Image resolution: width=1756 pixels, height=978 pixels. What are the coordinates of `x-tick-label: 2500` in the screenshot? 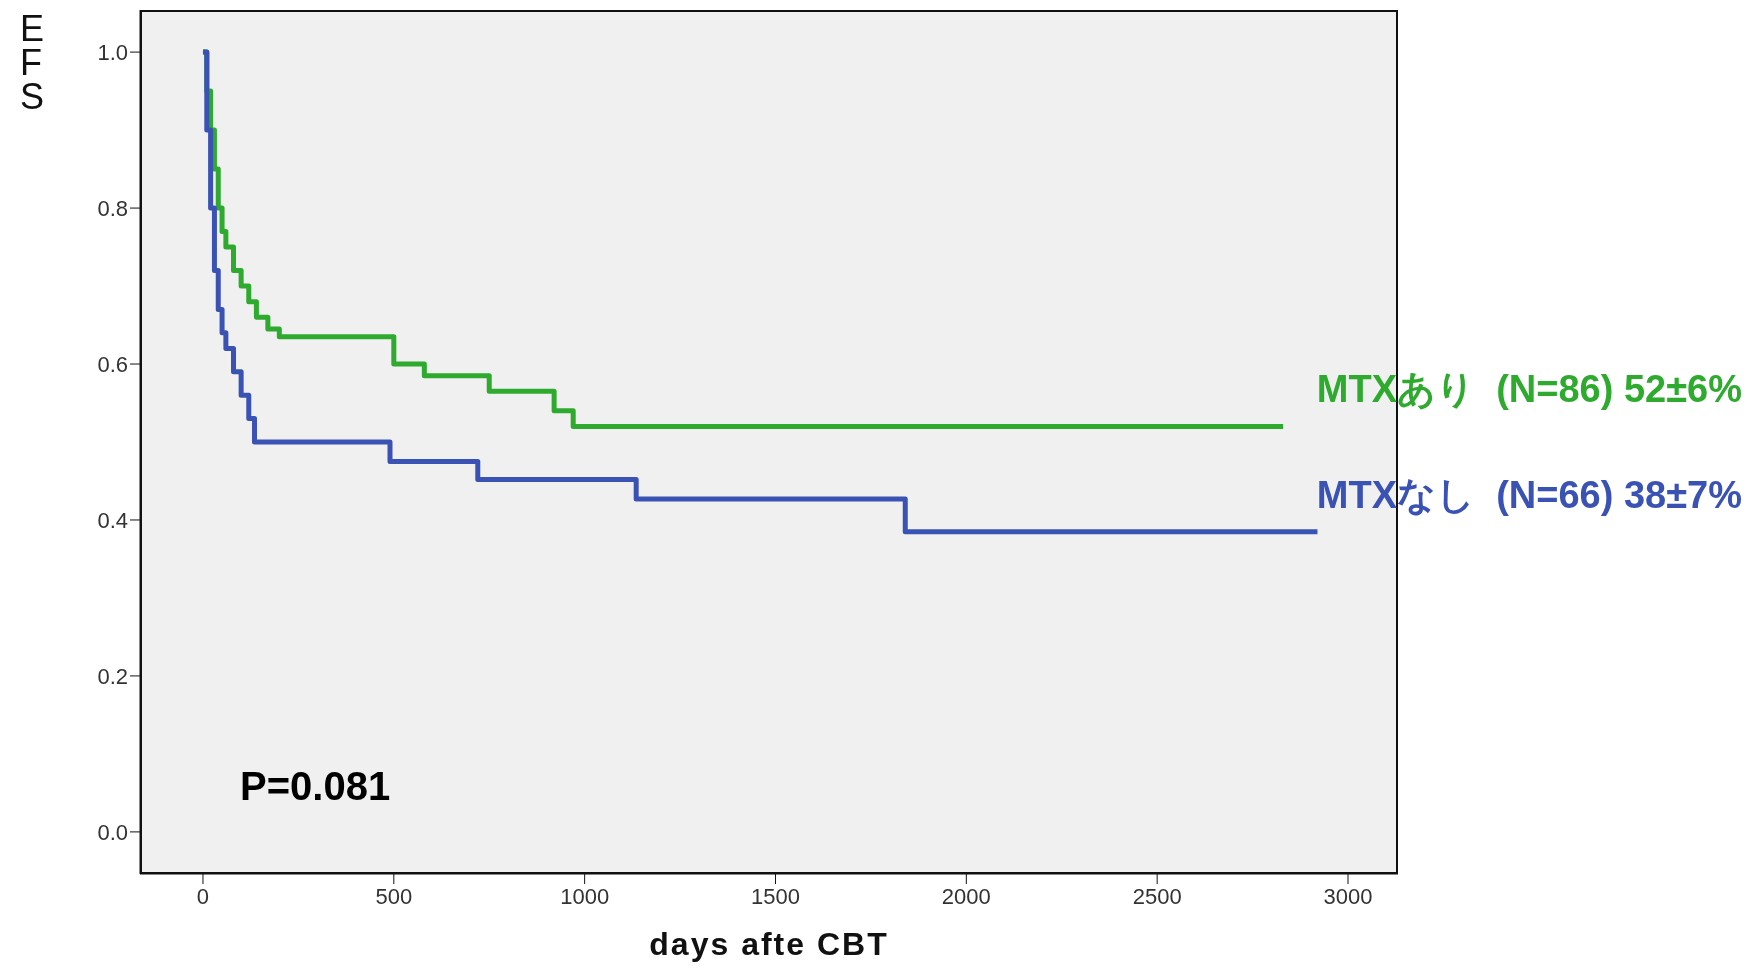 It's located at (1157, 896).